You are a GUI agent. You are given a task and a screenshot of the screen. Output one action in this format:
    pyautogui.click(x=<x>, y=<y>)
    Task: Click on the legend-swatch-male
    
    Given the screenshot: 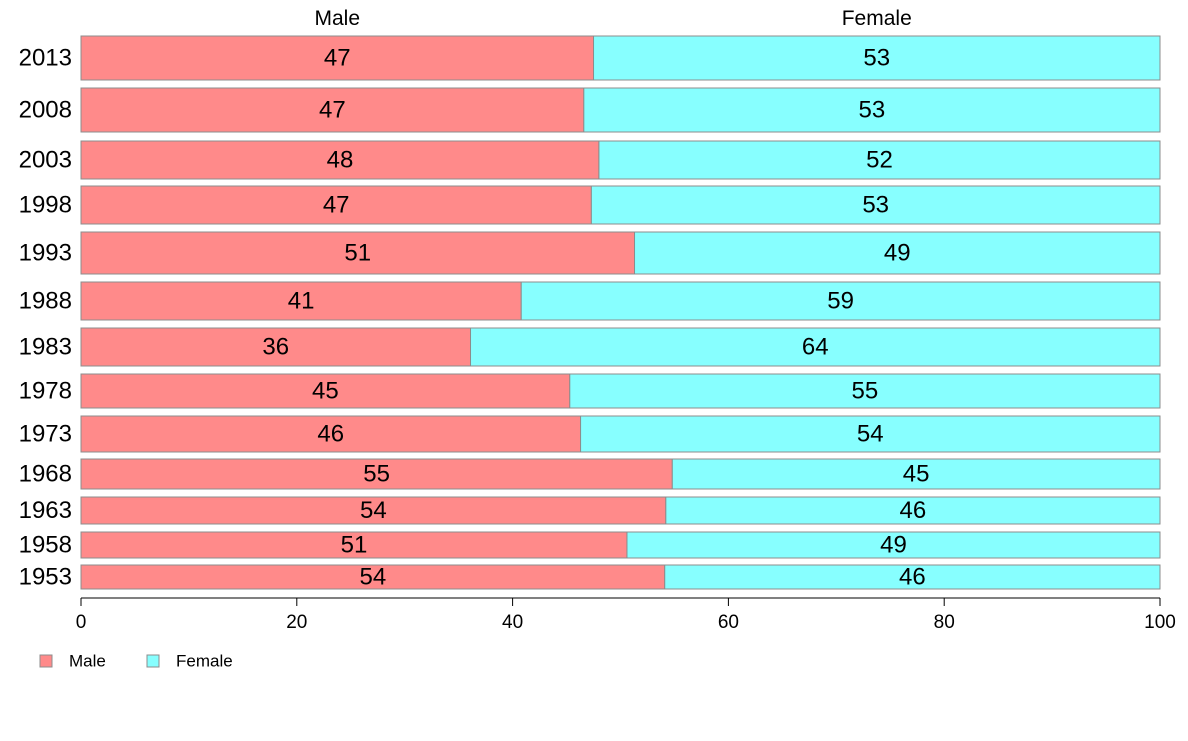 What is the action you would take?
    pyautogui.click(x=46, y=661)
    